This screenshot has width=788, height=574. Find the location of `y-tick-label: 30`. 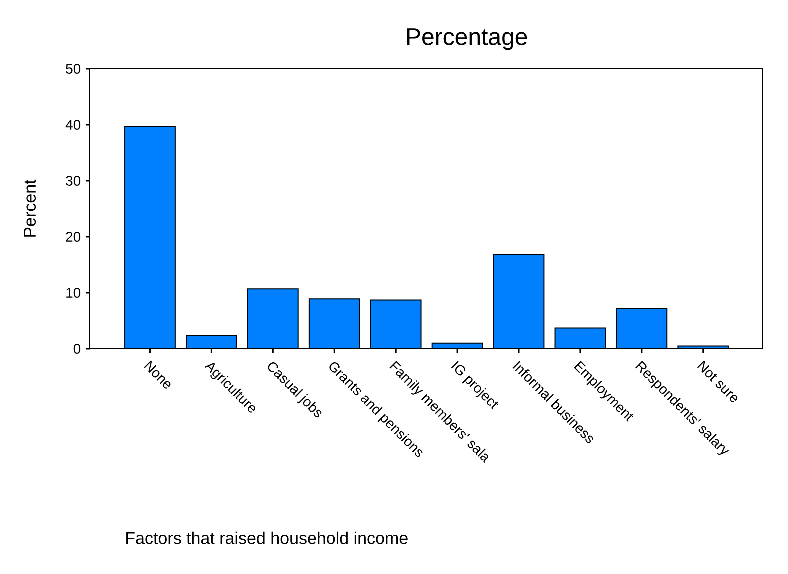

y-tick-label: 30 is located at coordinates (73, 181).